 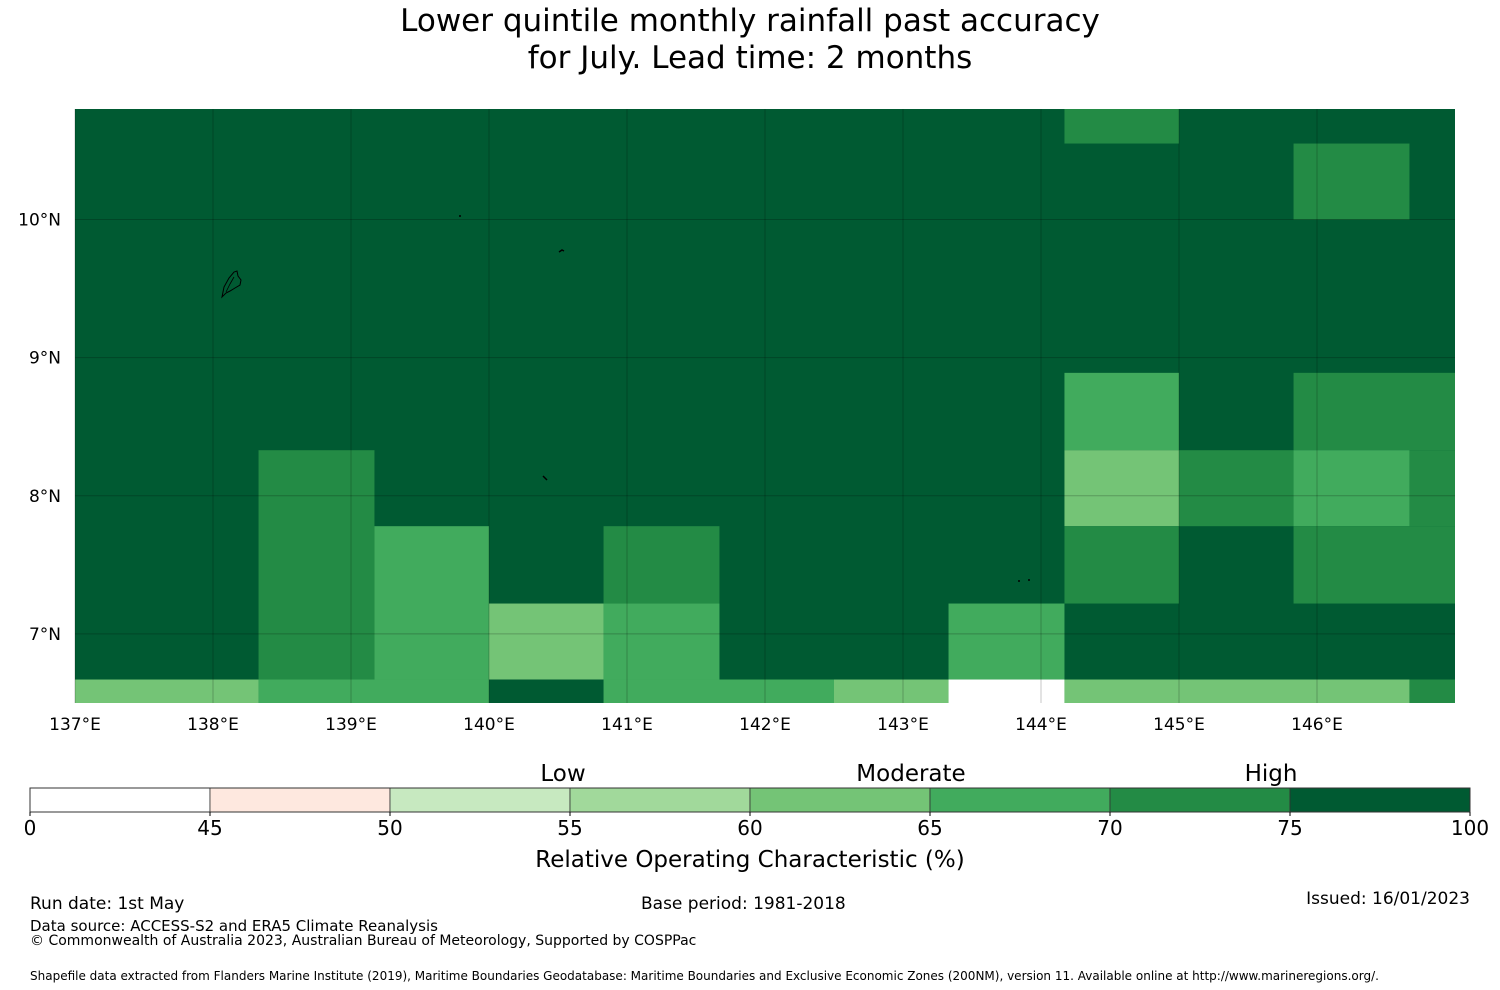 I want to click on colorbar-tick-label: 55, so click(x=569, y=828).